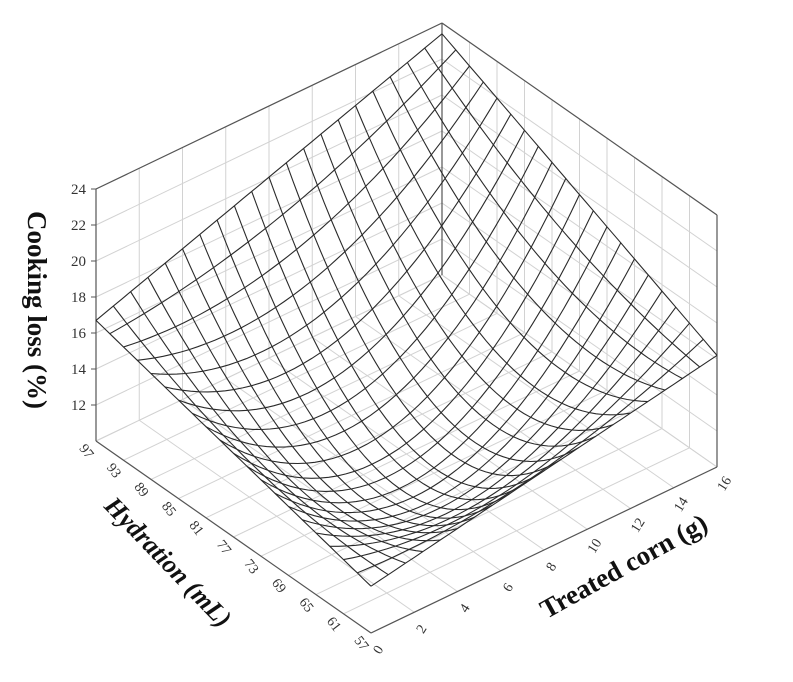 The width and height of the screenshot is (793, 682). Describe the element at coordinates (113, 471) in the screenshot. I see `y-tick-label: 93` at that location.